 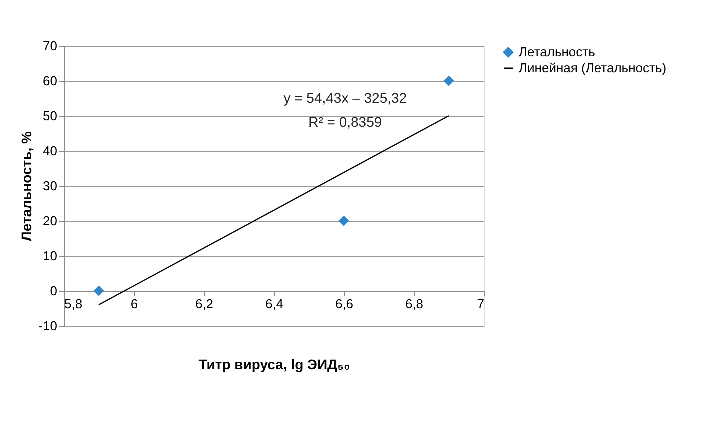 What do you see at coordinates (134, 304) in the screenshot?
I see `x-tick-label: 6` at bounding box center [134, 304].